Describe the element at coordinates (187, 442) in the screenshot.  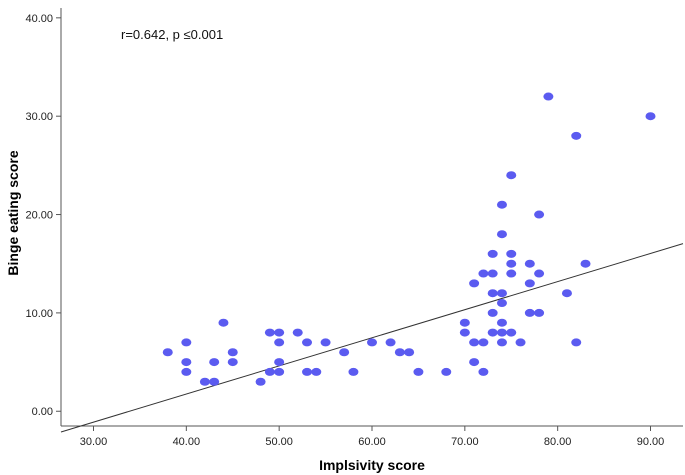
I see `x-tick-label: 40.00` at that location.